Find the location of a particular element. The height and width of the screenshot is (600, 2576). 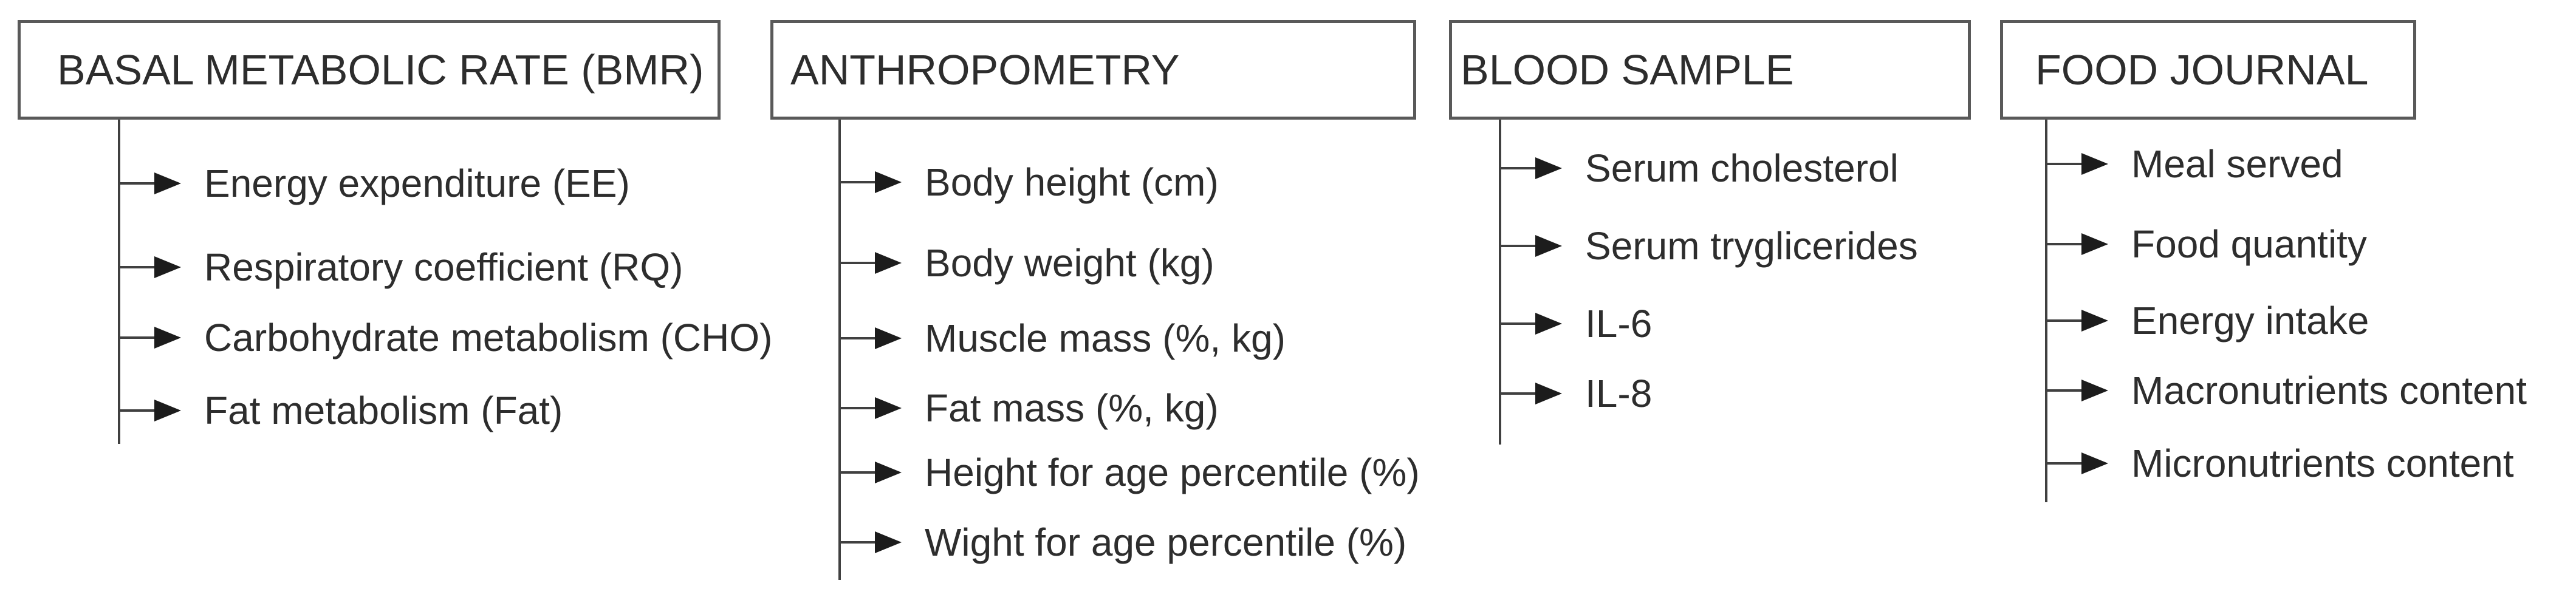

tree-item-label: IL-8 is located at coordinates (1619, 393).